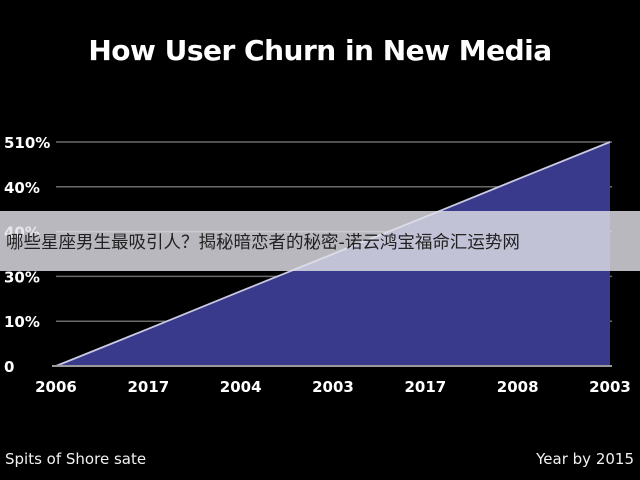 The height and width of the screenshot is (480, 640). Describe the element at coordinates (22, 277) in the screenshot. I see `y-tick-label: 30%` at that location.